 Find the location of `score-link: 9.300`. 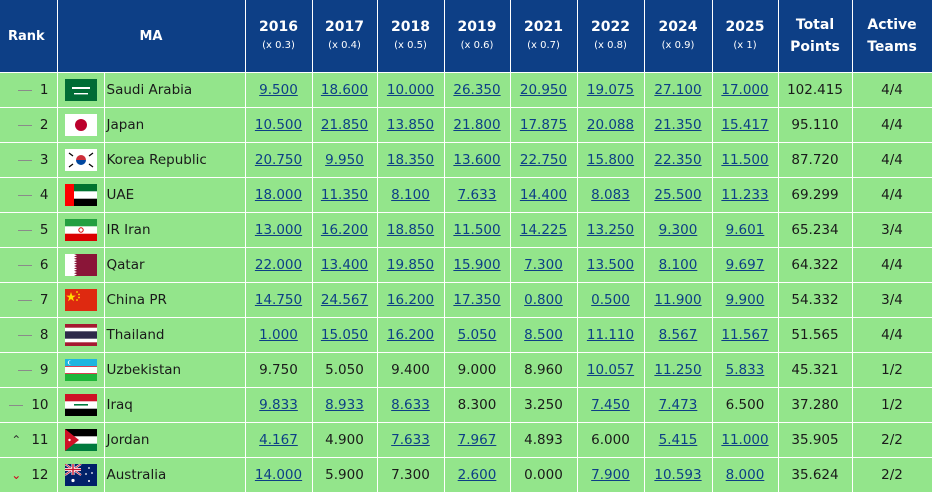

score-link: 9.300 is located at coordinates (678, 230).